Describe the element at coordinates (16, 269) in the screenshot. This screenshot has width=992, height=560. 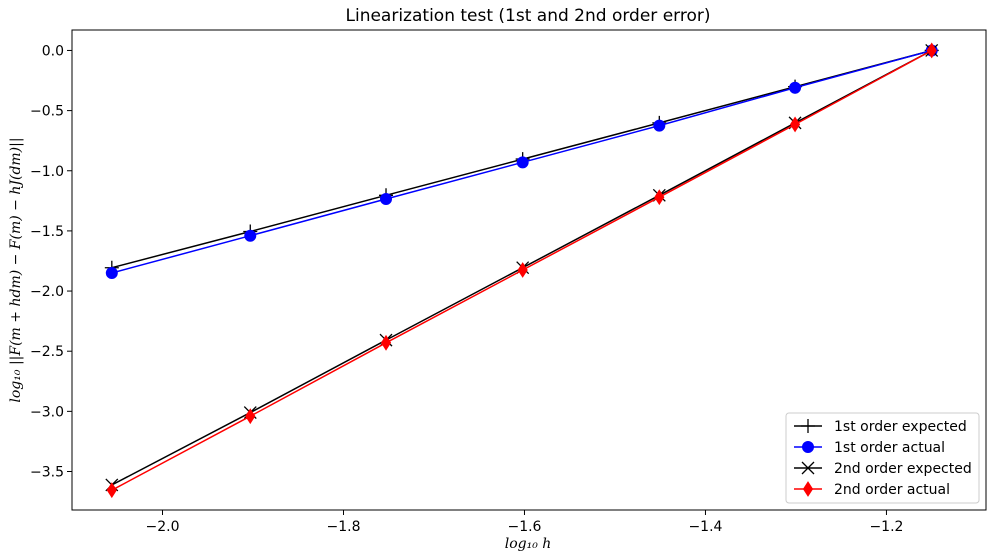
I see `y-axis-label: log₁₀ ||F(m + hdm) − F(m) − hJ(dm)||` at that location.